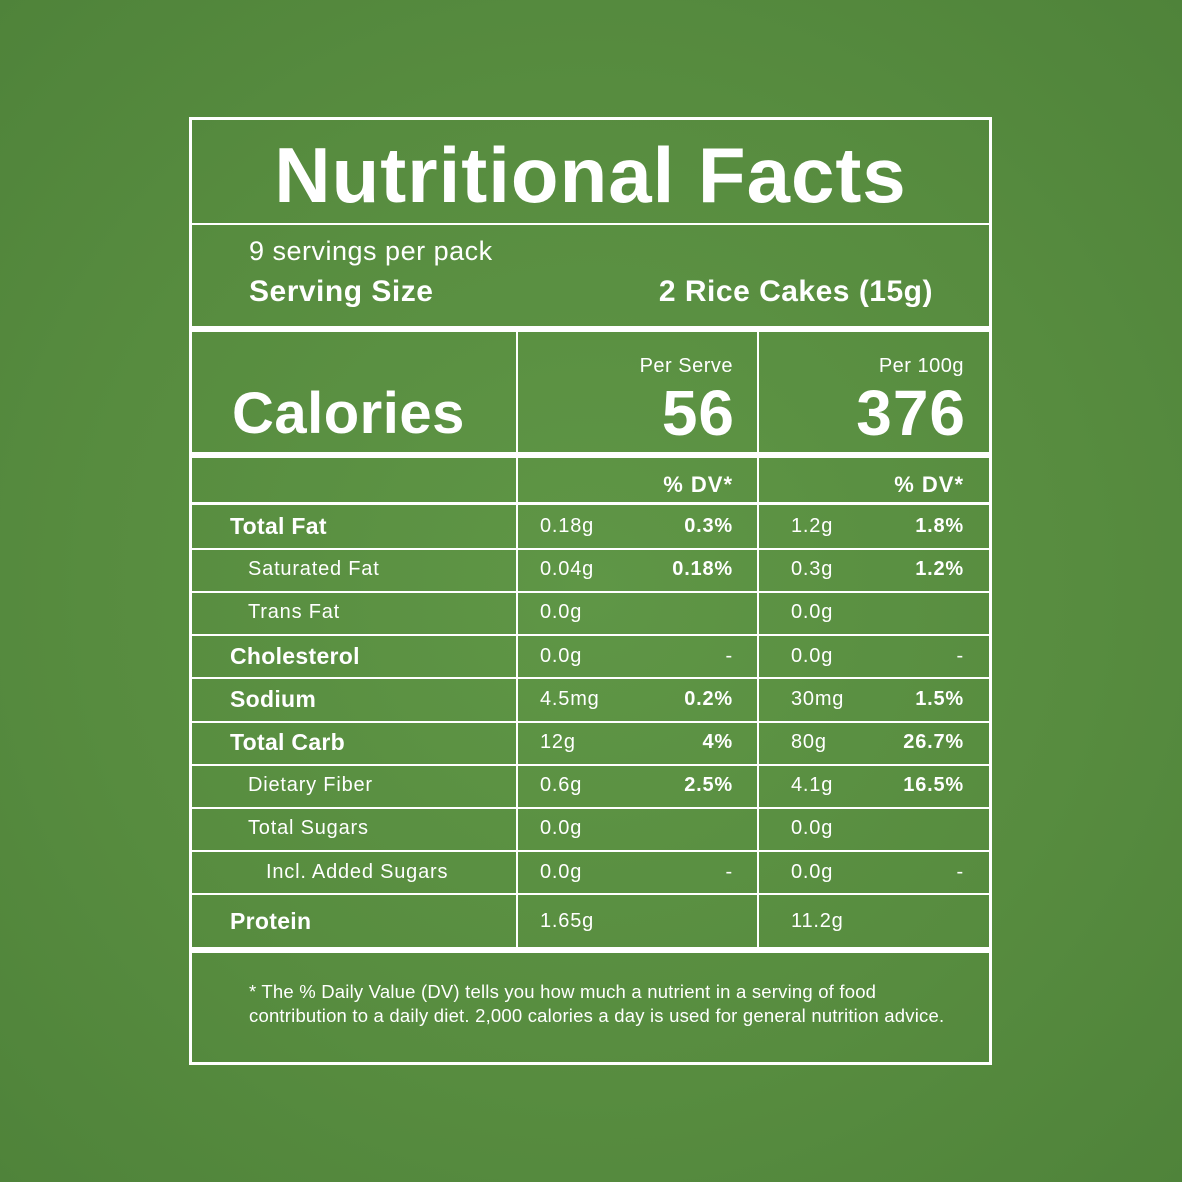  I want to click on per-serve-dv: 0.18%, so click(702, 569).